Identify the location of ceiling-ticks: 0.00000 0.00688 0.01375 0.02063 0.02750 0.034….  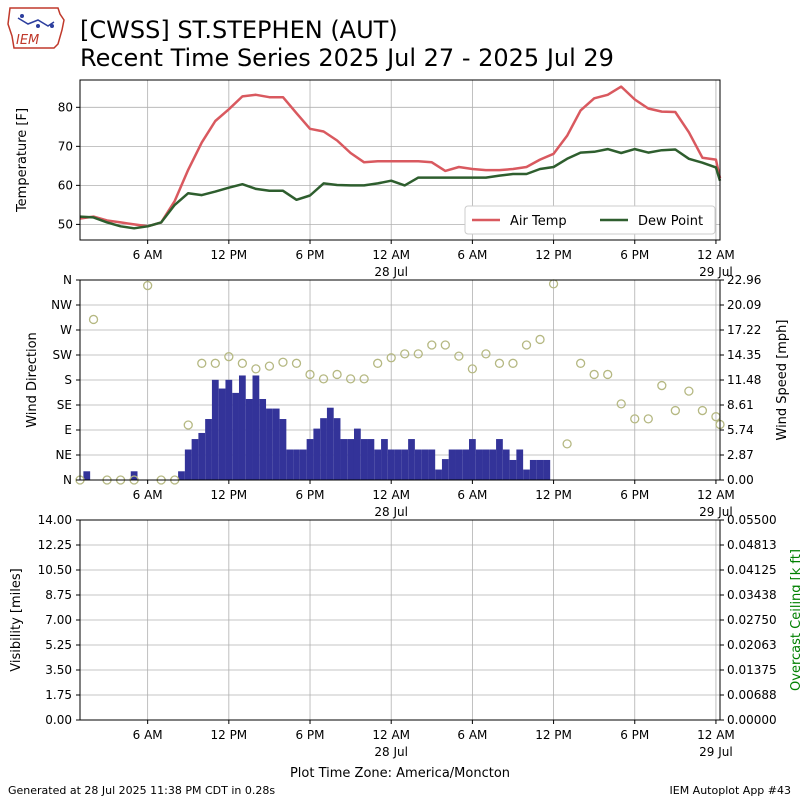
(748, 620).